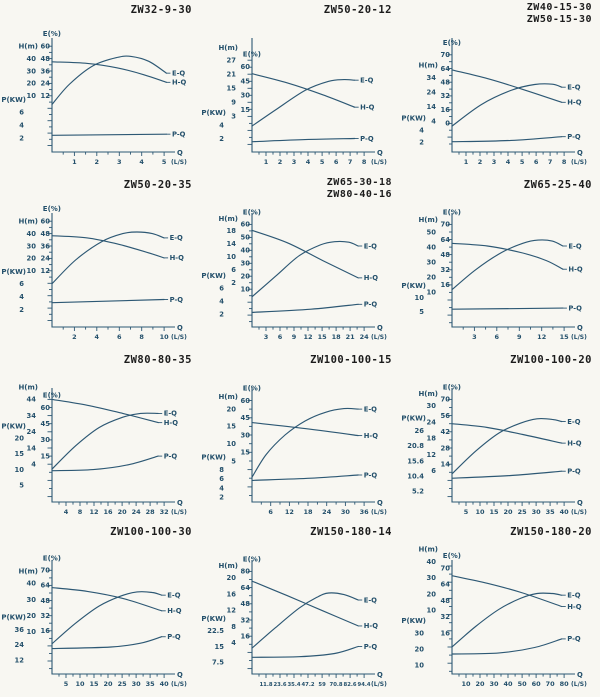 The image size is (600, 697). I want to click on chart-title-line: ZW150-180-14, so click(351, 532).